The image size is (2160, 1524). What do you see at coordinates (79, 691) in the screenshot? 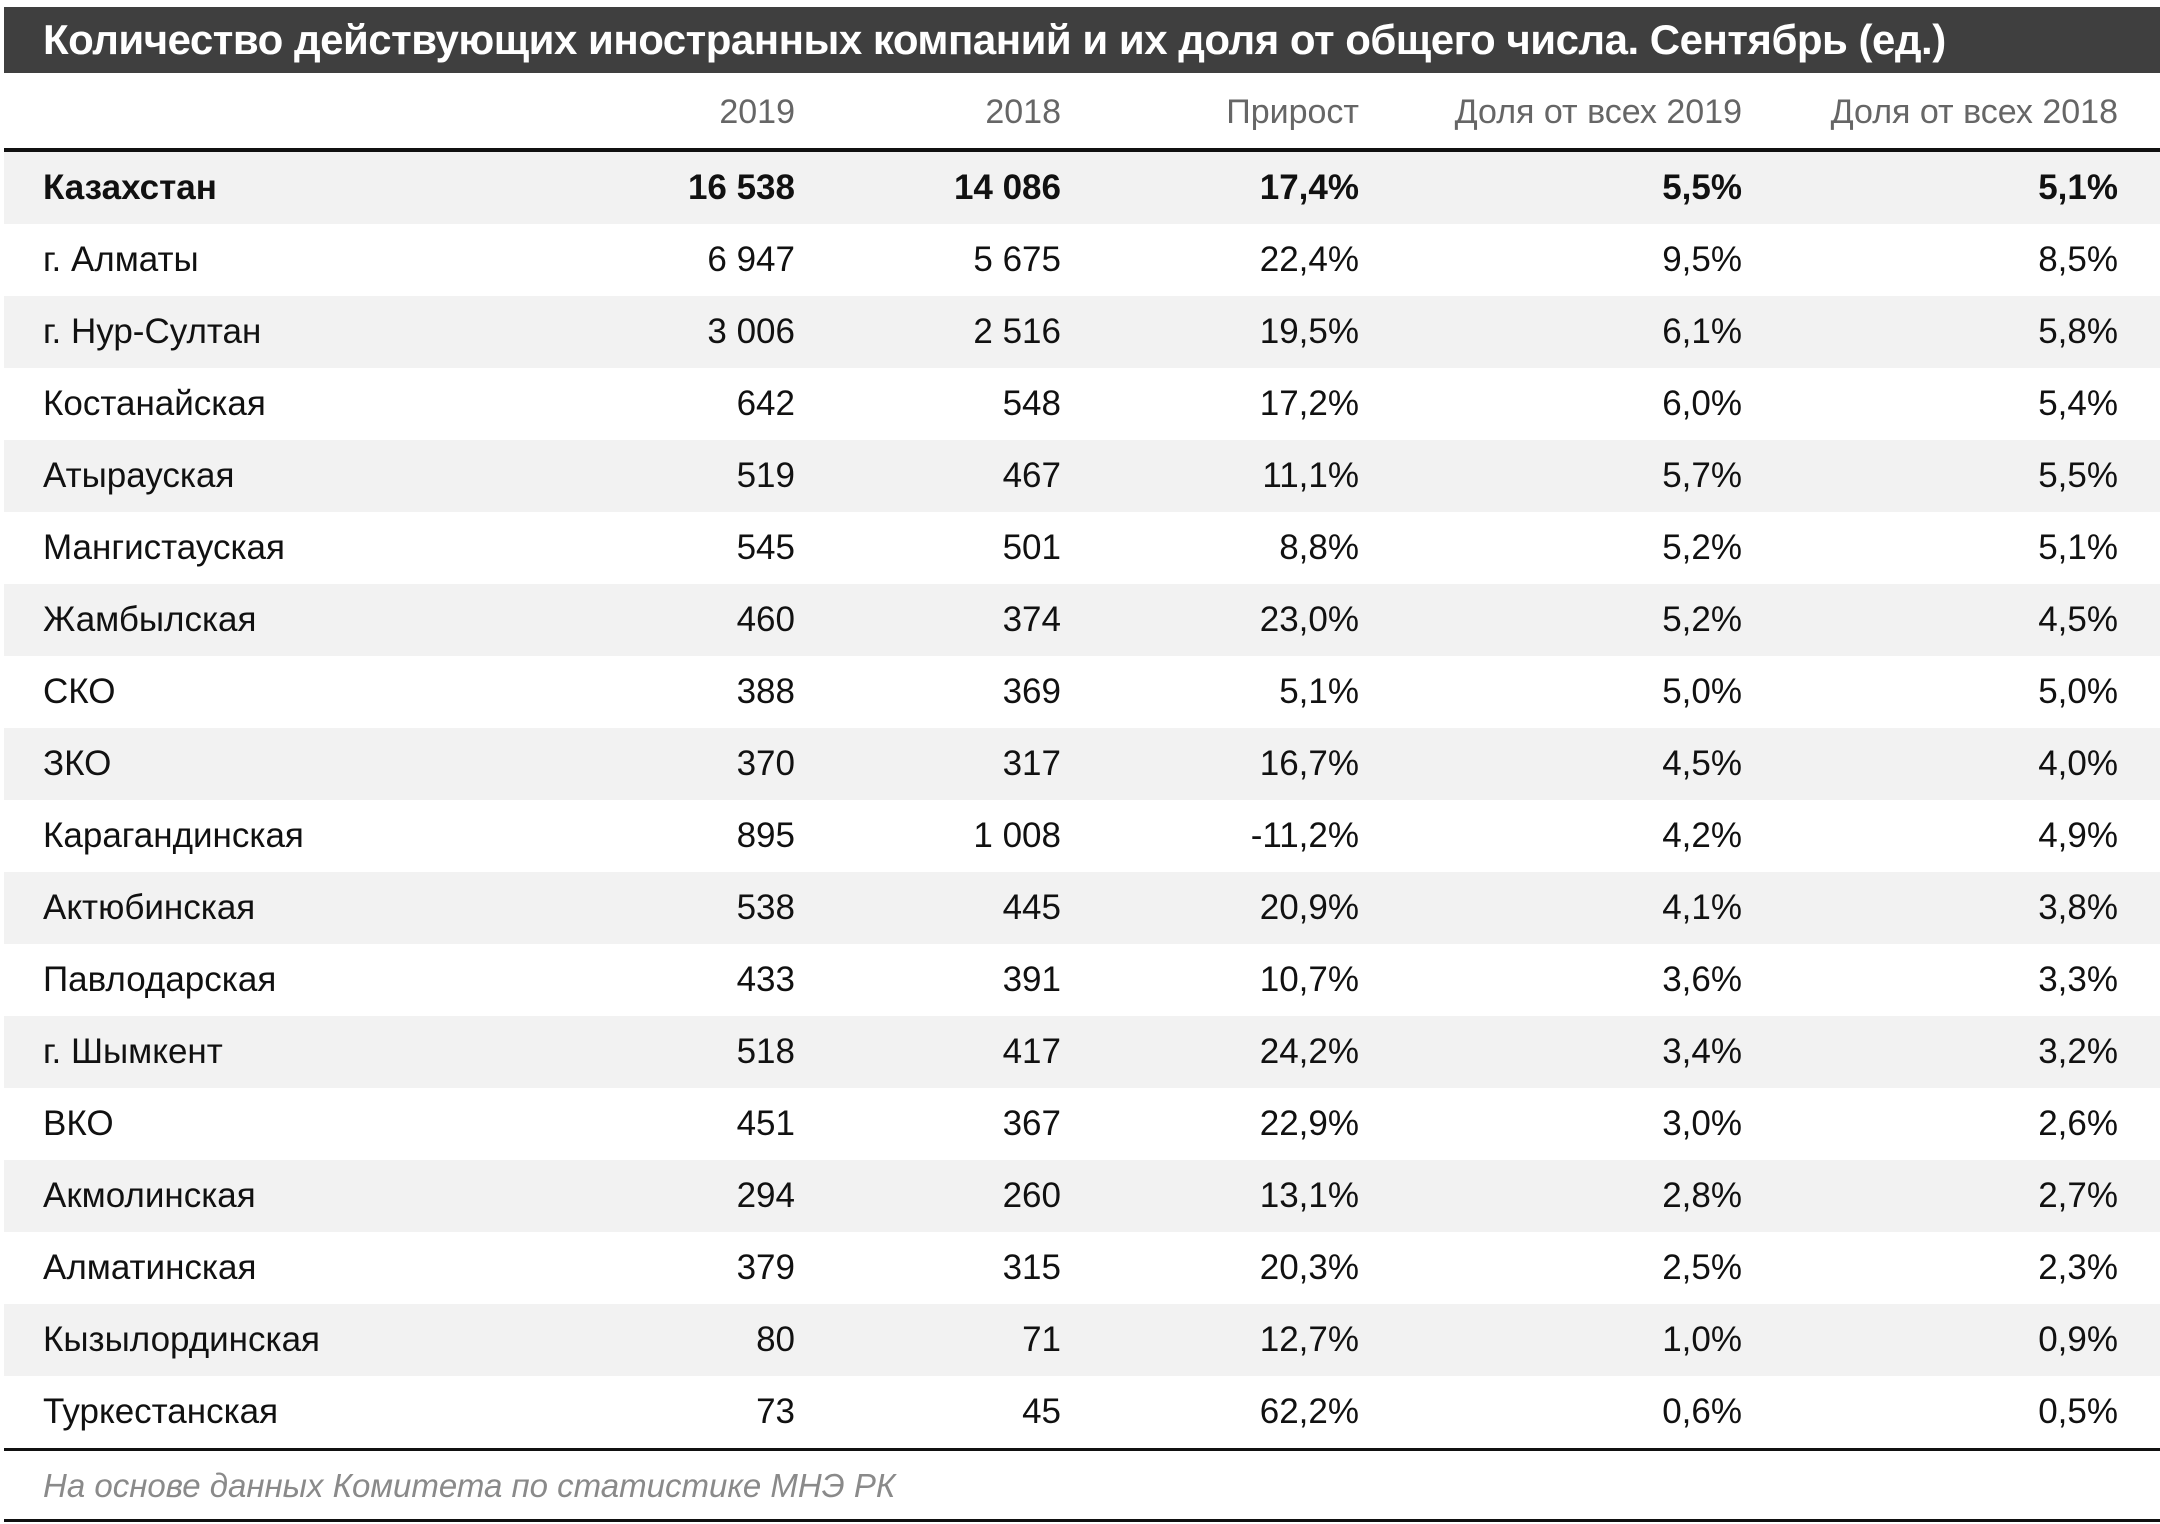
I see `region-name: СКО` at bounding box center [79, 691].